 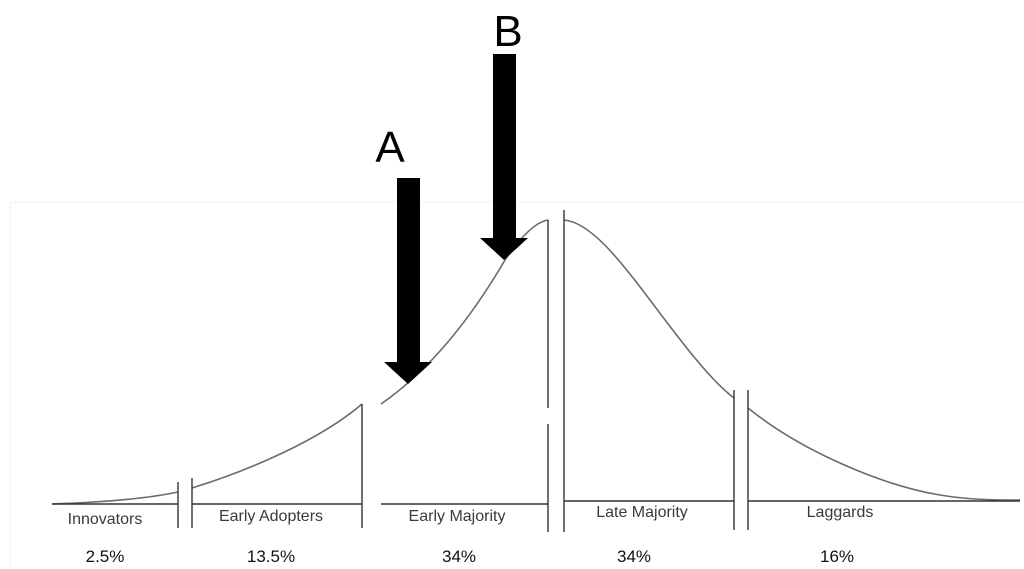 What do you see at coordinates (390, 147) in the screenshot?
I see `marker-a-label: A` at bounding box center [390, 147].